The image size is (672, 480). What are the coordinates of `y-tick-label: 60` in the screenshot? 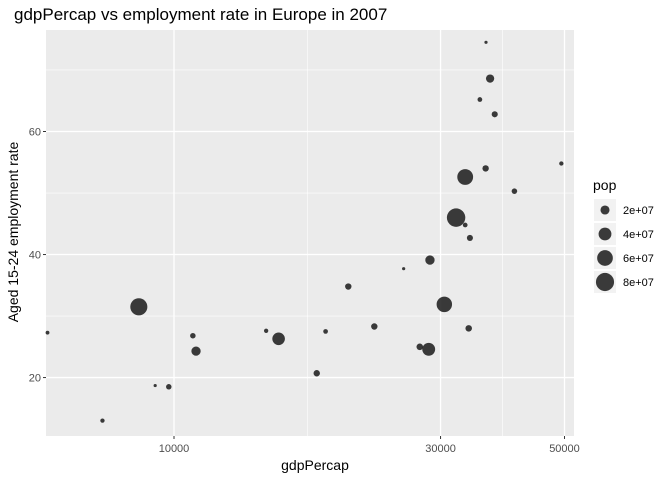 It's located at (35, 133).